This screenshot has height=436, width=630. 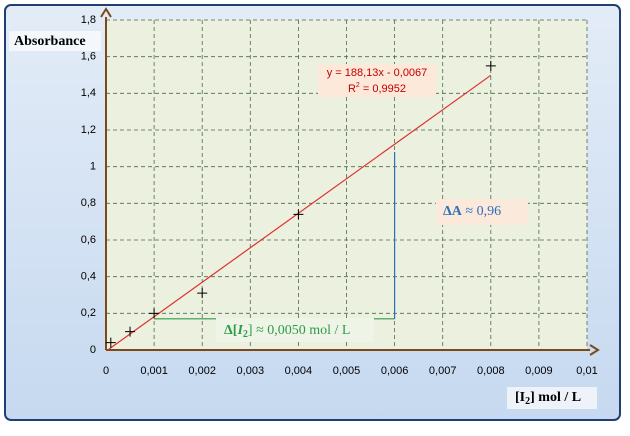 I want to click on y-axis-arrow, so click(x=106, y=12).